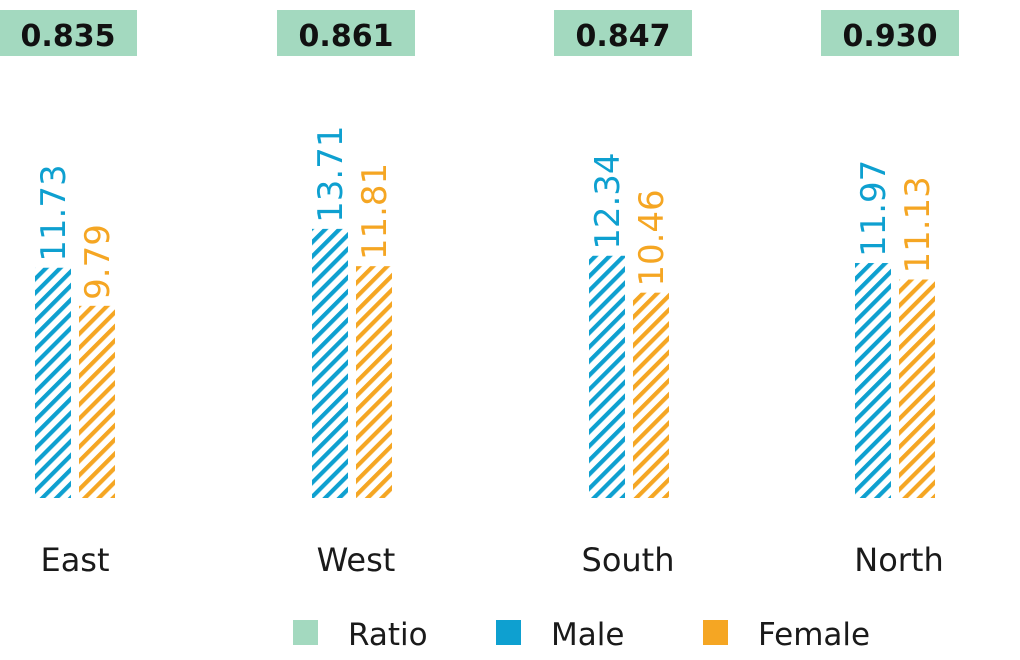  Describe the element at coordinates (608, 200) in the screenshot. I see `bar-value-label: 12.34` at that location.